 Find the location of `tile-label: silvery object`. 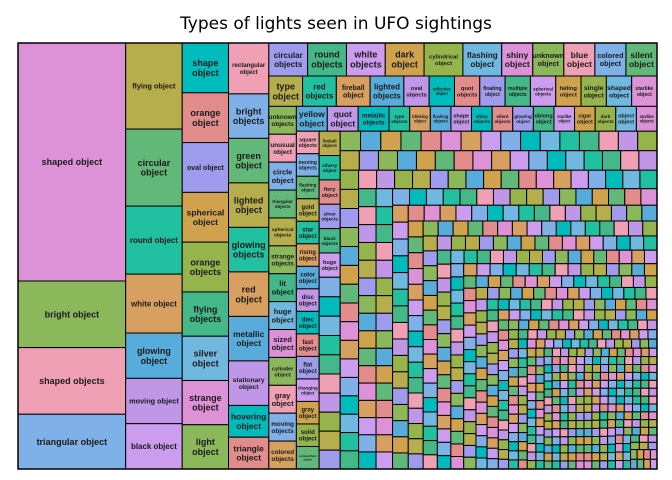

tile-label: silvery object is located at coordinates (329, 168).